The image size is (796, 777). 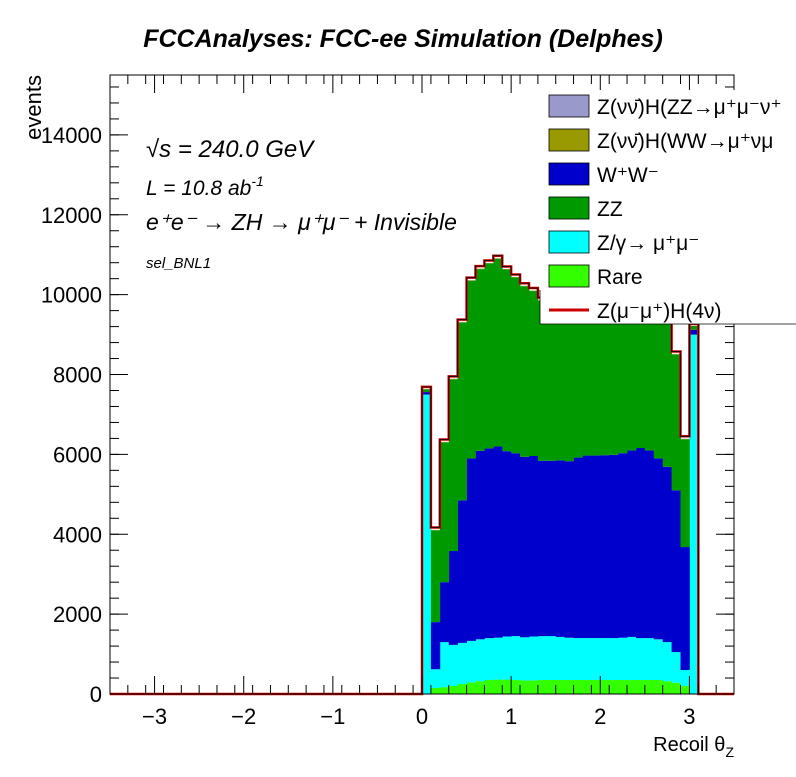 I want to click on bar-series2-bin26, so click(x=658, y=548).